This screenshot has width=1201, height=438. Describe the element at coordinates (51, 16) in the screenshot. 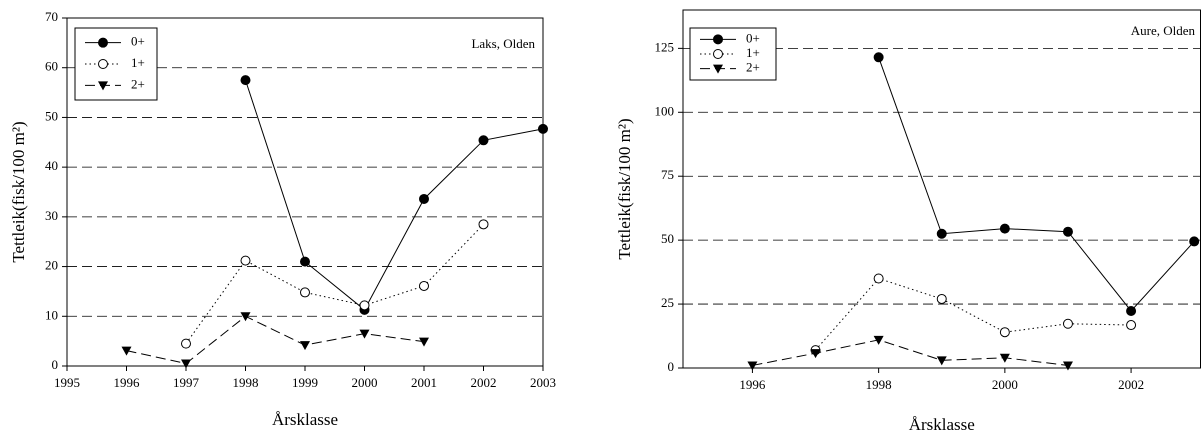

I see `y-tick-label: 70` at that location.